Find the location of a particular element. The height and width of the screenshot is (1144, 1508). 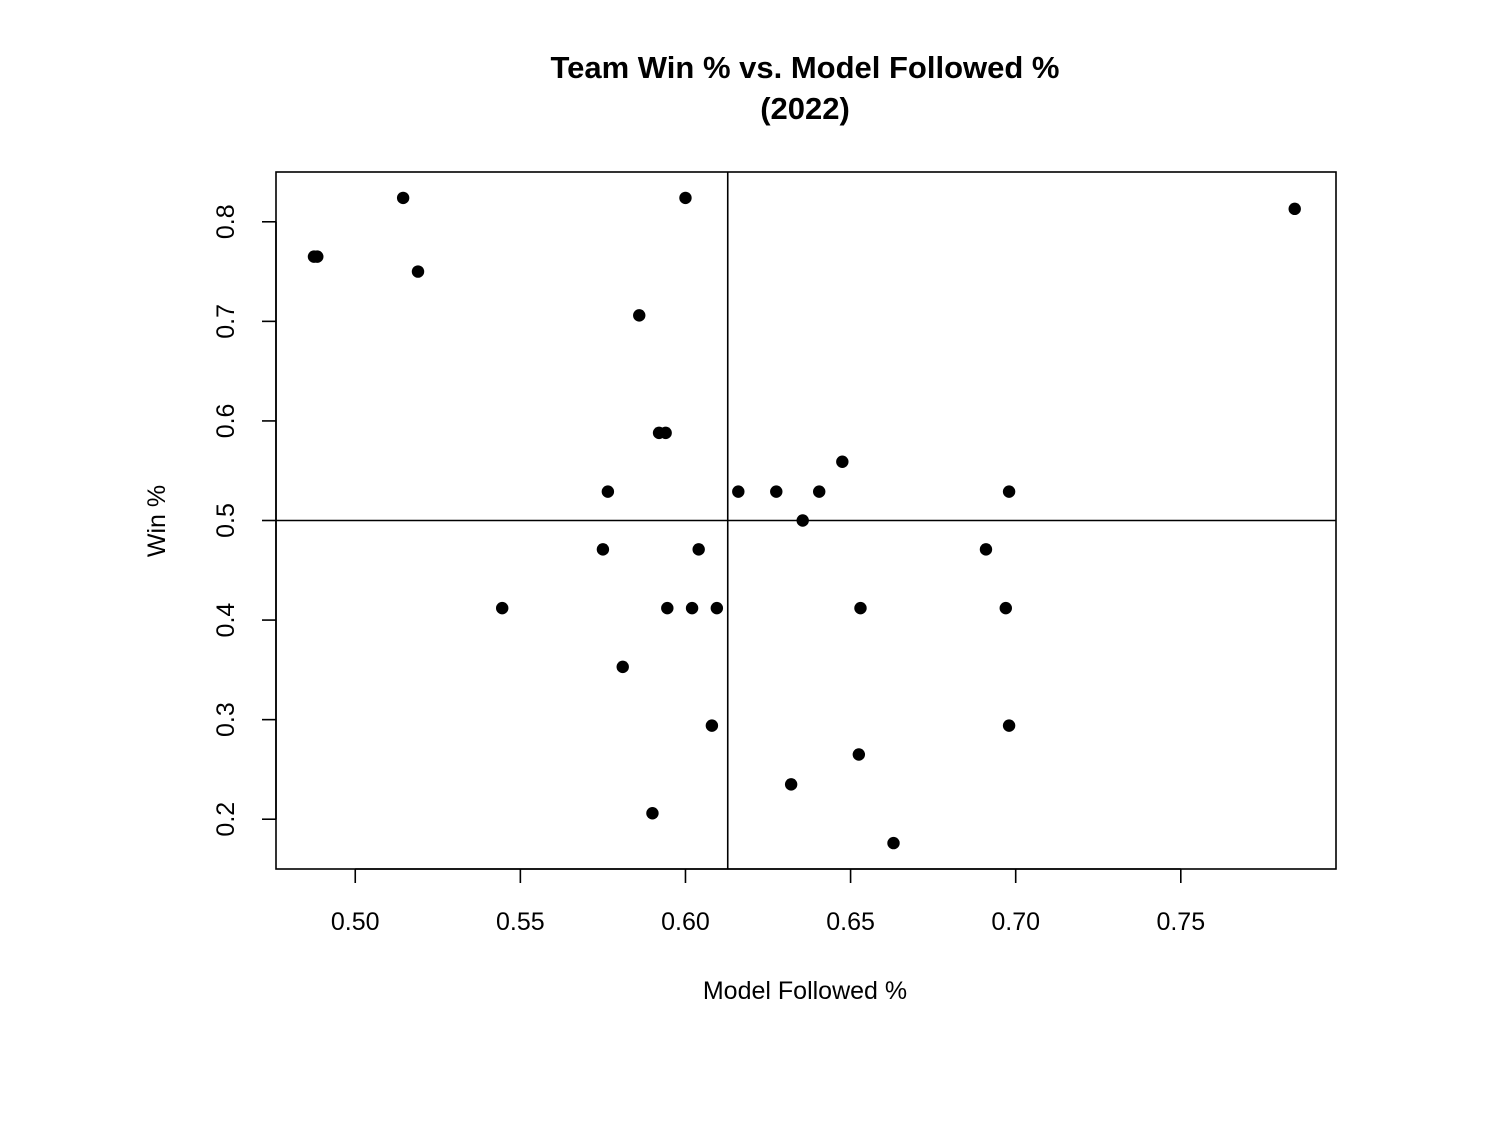

y-tick-label: 0.2 is located at coordinates (226, 819).